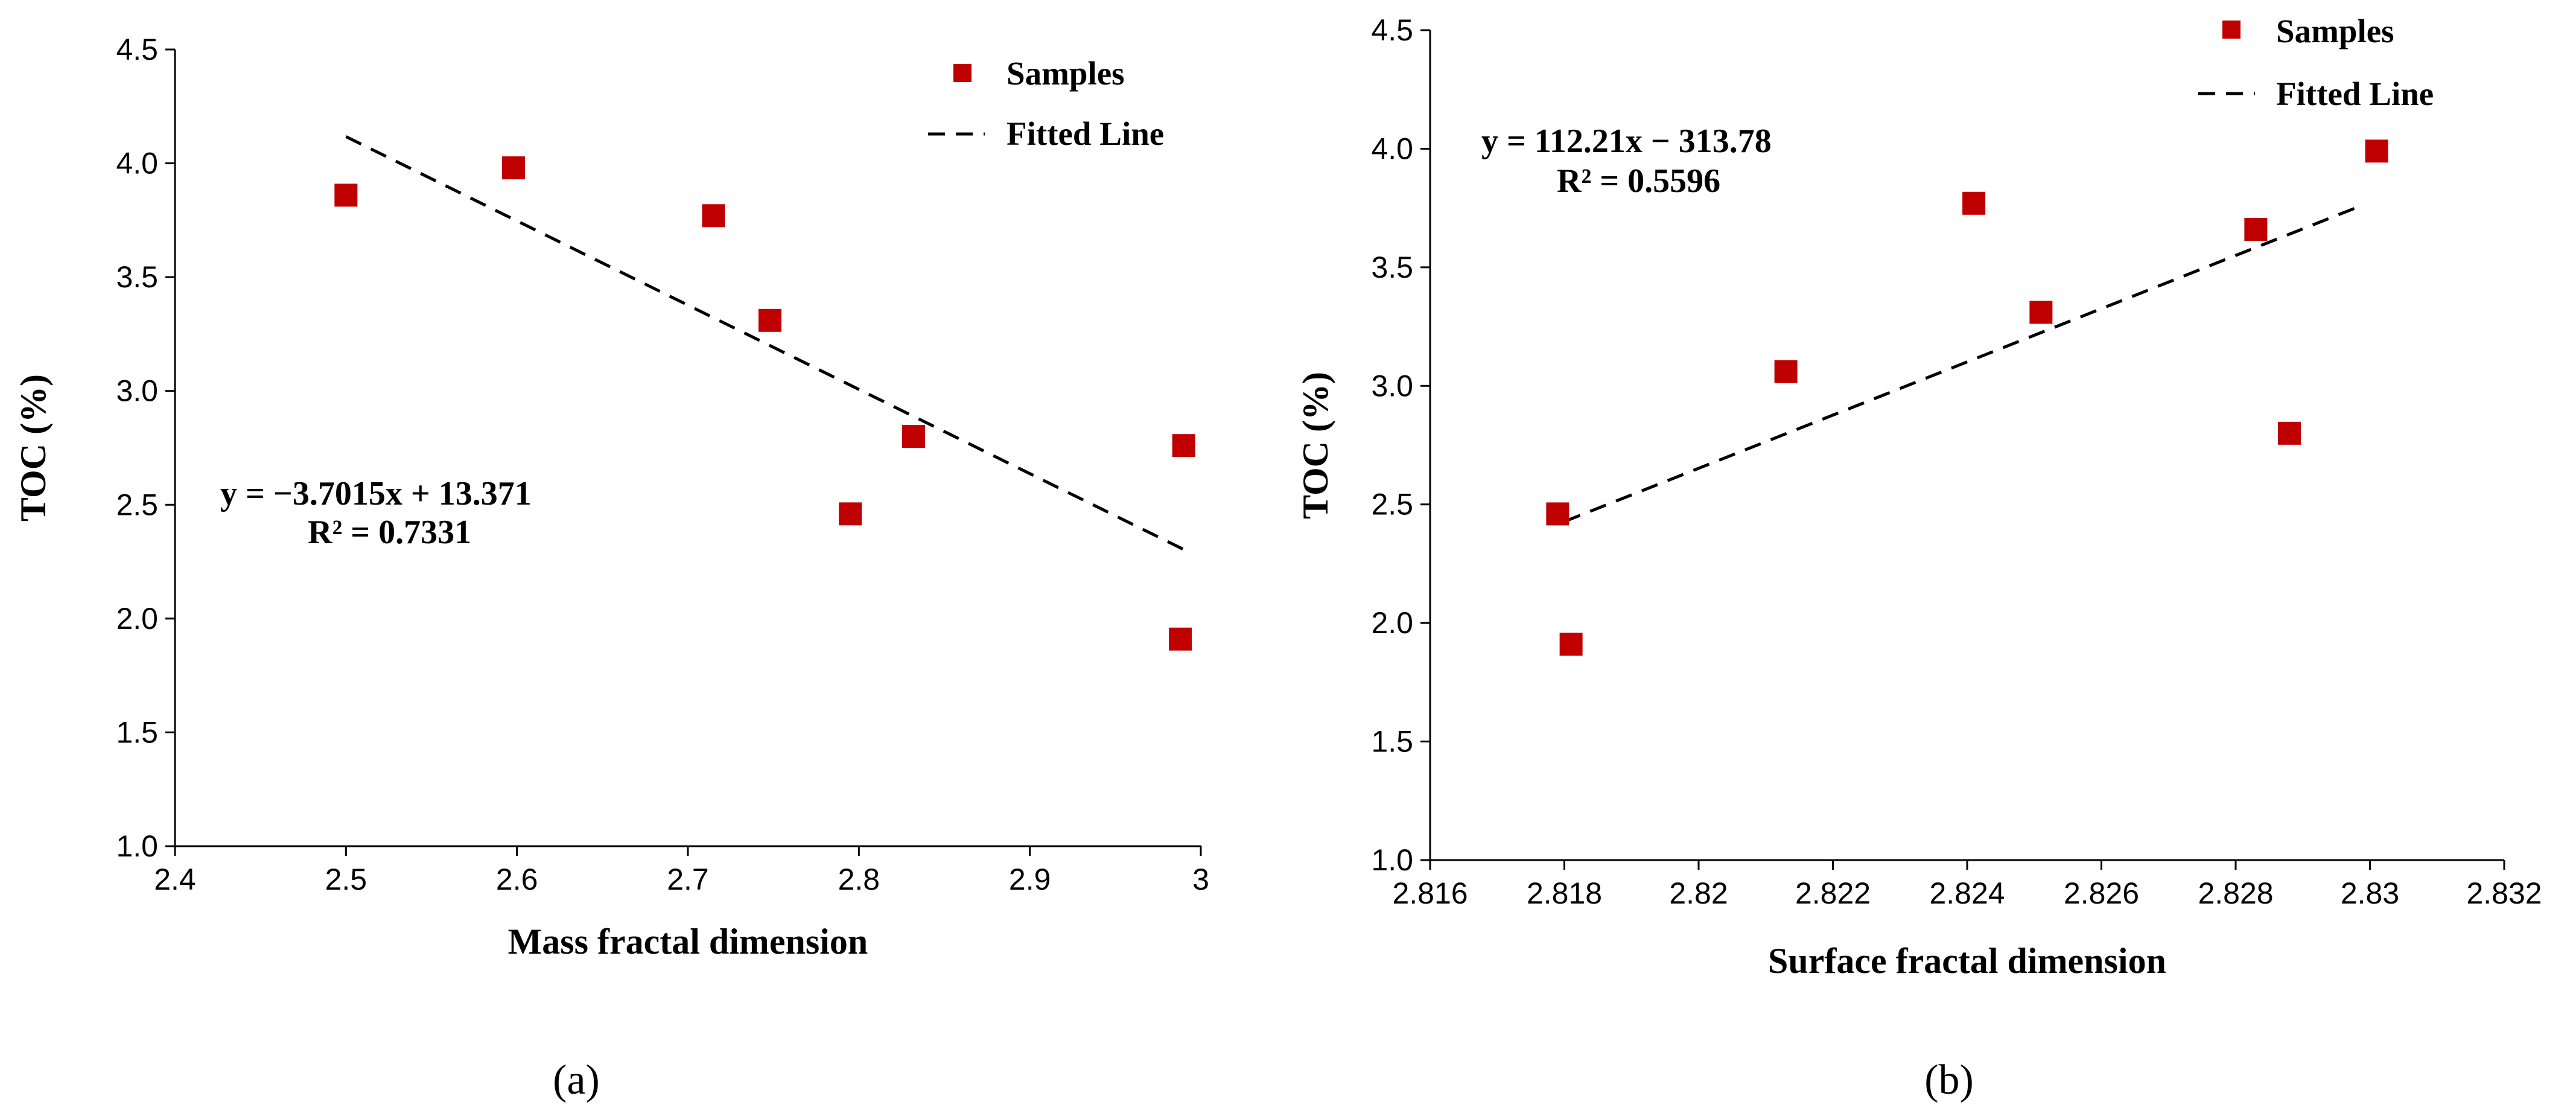  I want to click on chart-b-legend-marker, so click(2231, 30).